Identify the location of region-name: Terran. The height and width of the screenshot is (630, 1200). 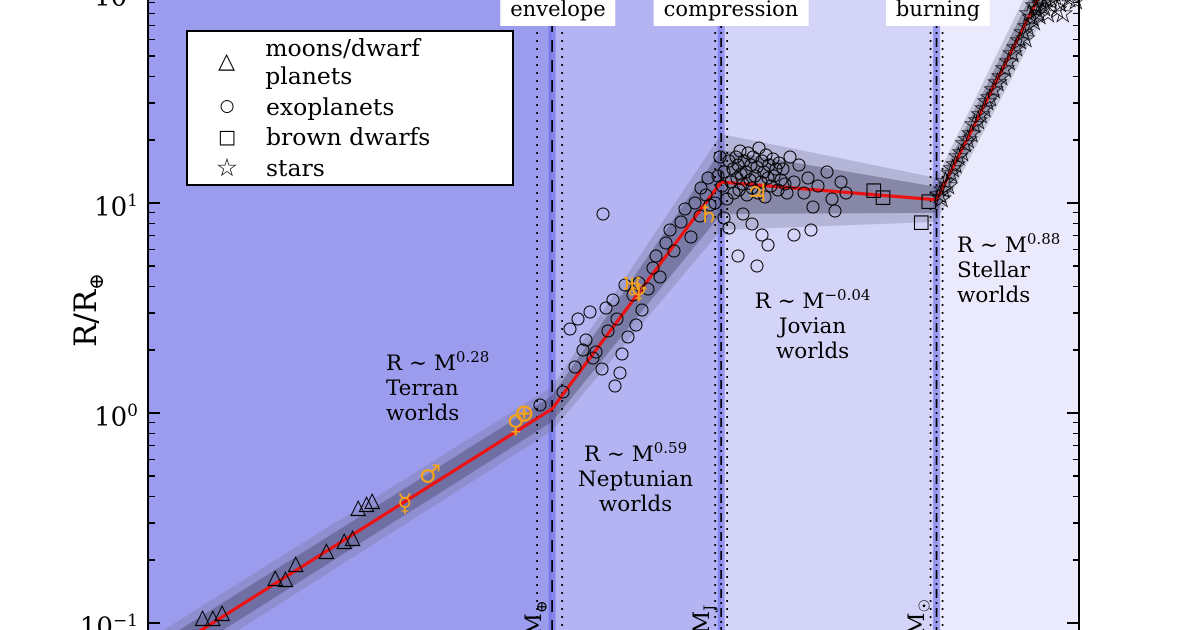
(422, 388).